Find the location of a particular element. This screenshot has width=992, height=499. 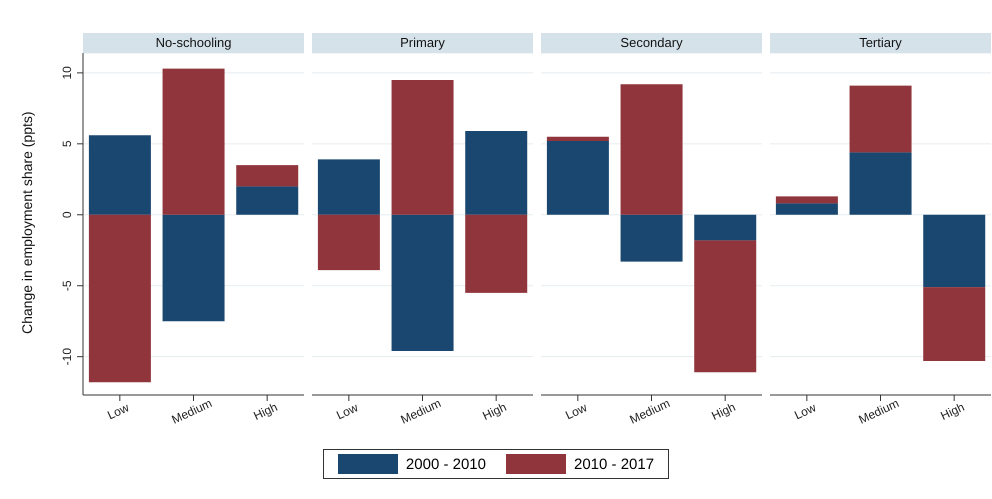

y-tick-label: 5 is located at coordinates (67, 144).